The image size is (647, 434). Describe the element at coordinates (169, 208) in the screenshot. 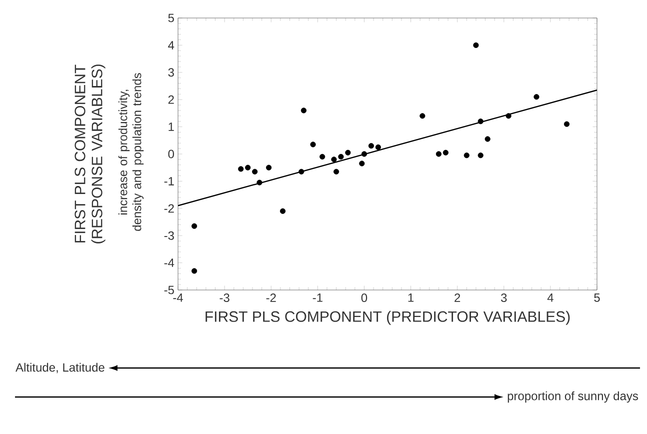

I see `y-tick-label: -2` at that location.